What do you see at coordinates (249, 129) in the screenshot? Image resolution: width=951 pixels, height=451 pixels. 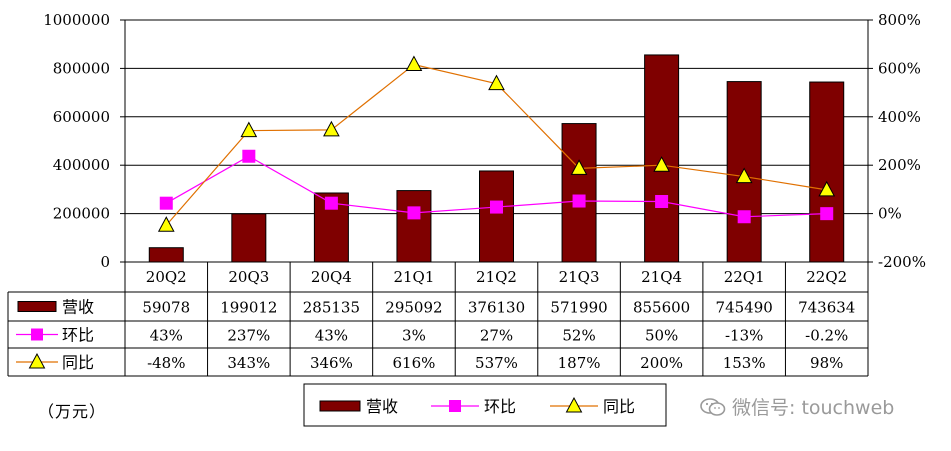 I see `yoy-point-20Q3` at bounding box center [249, 129].